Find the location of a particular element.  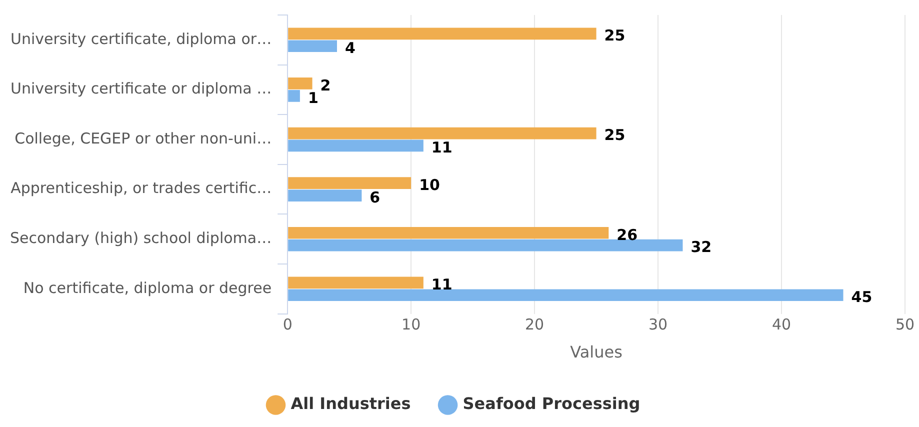

x-tick-label: 10 is located at coordinates (411, 325).